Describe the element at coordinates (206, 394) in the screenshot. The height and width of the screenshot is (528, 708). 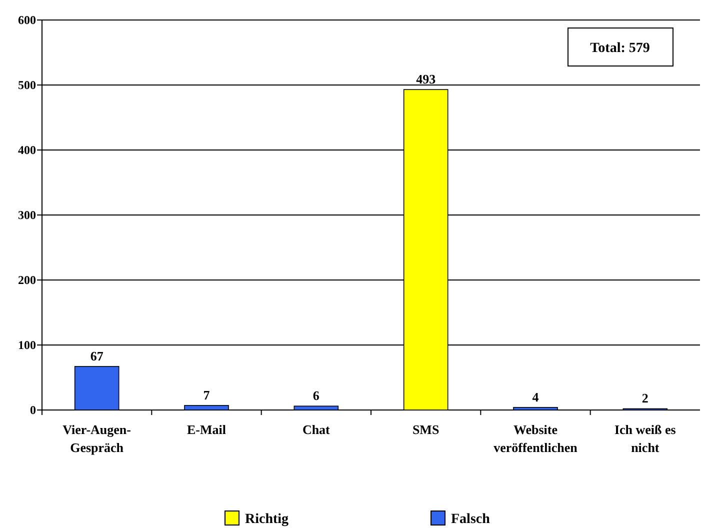
I see `data-label: 7` at that location.